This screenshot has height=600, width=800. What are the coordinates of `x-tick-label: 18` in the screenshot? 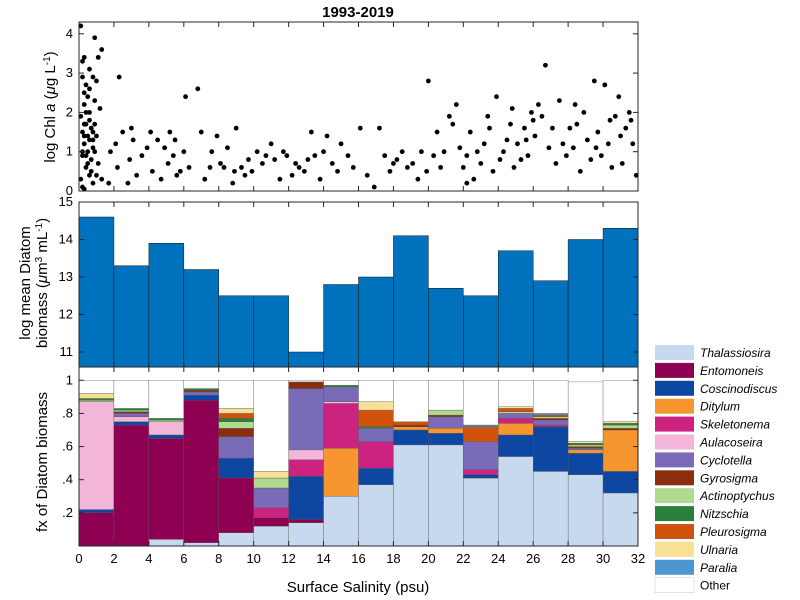 It's located at (393, 558).